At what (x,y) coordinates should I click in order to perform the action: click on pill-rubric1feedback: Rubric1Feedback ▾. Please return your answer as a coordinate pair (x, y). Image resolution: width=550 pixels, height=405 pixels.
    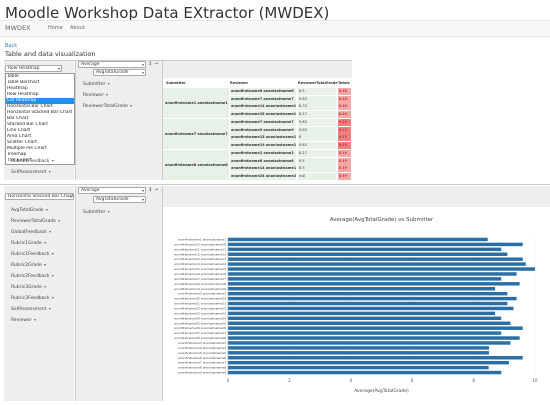
    Looking at the image, I should click on (32, 161).